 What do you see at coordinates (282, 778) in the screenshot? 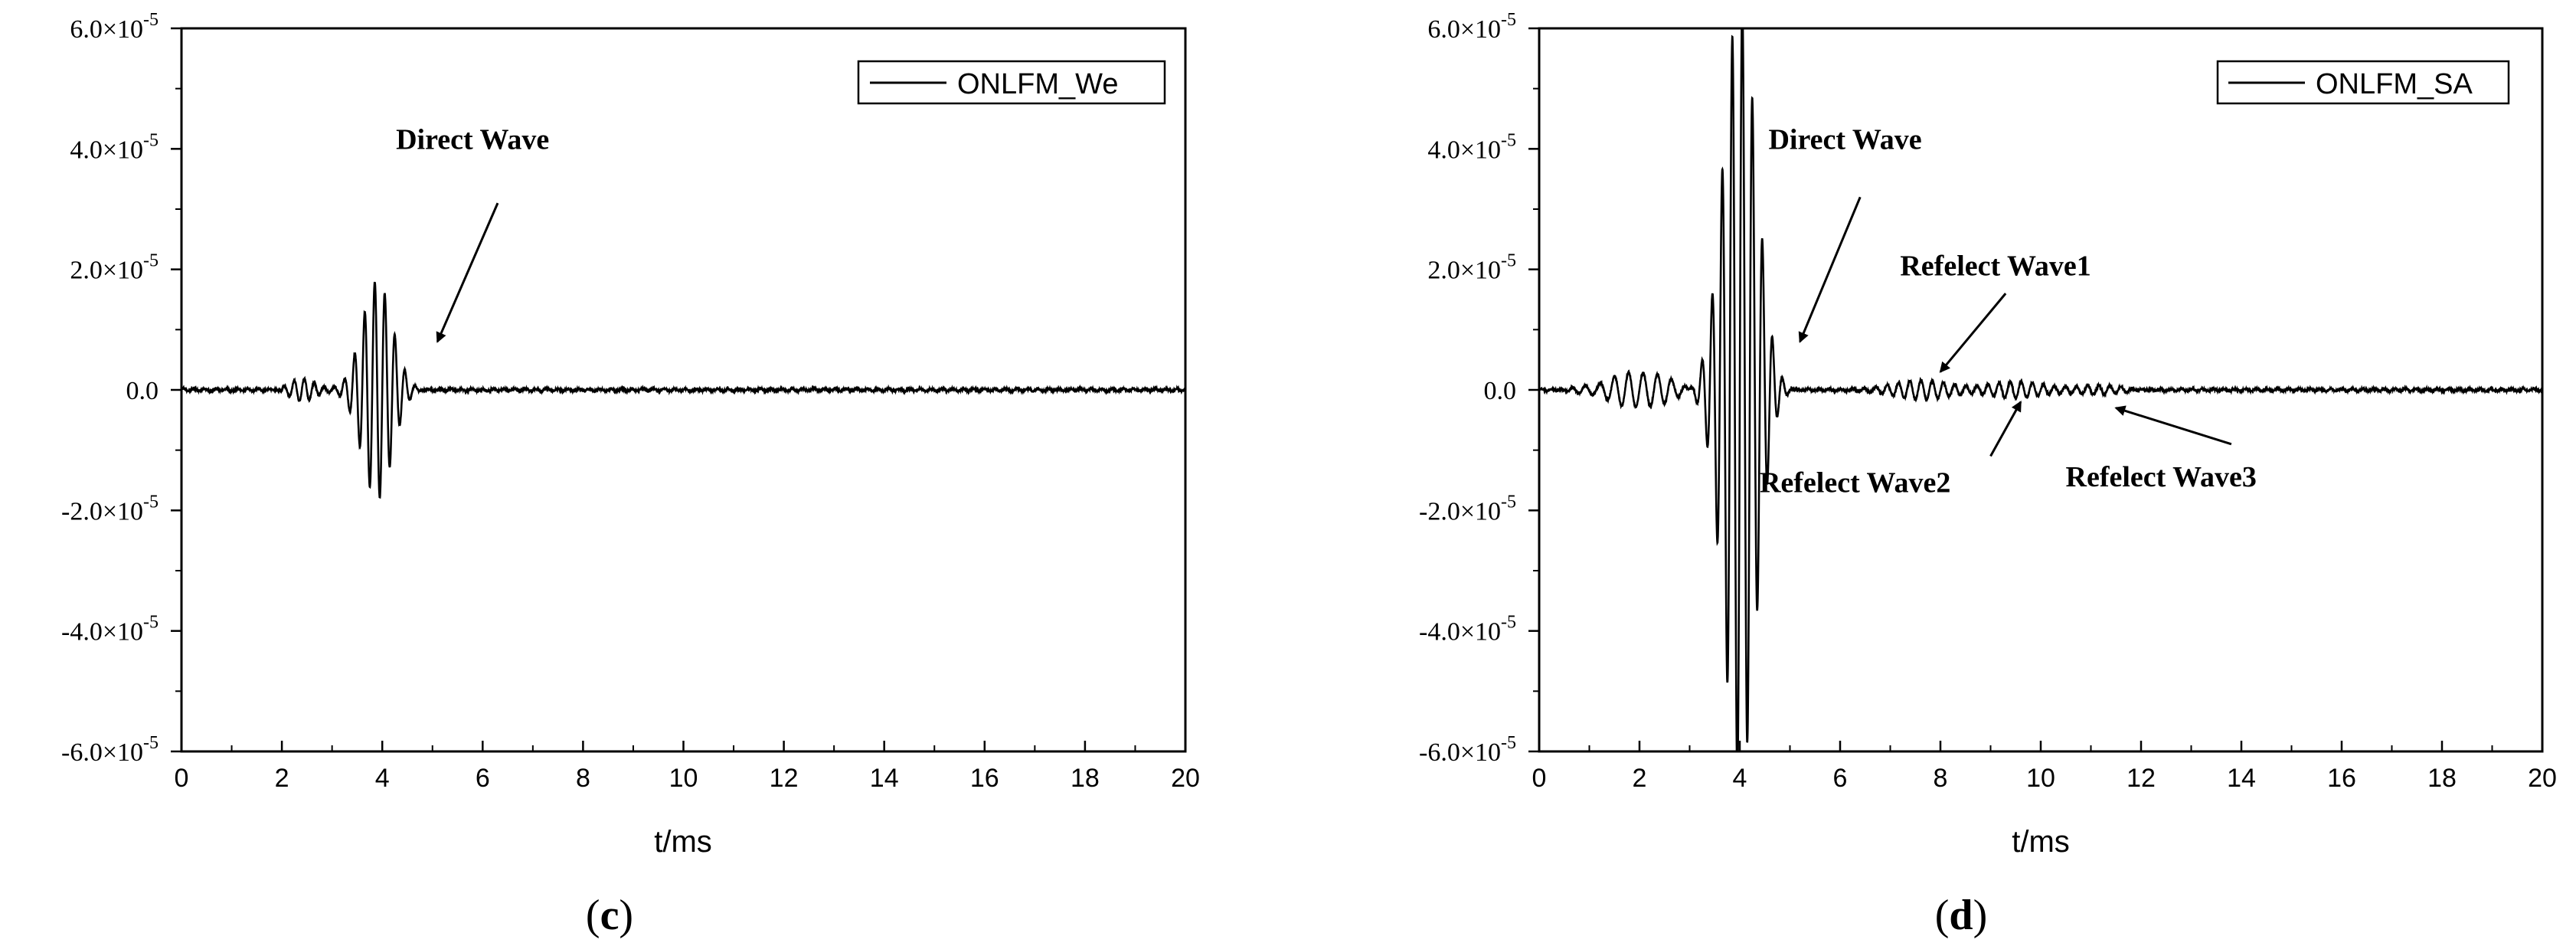
I see `panel-c-x-tick-label: 2` at bounding box center [282, 778].